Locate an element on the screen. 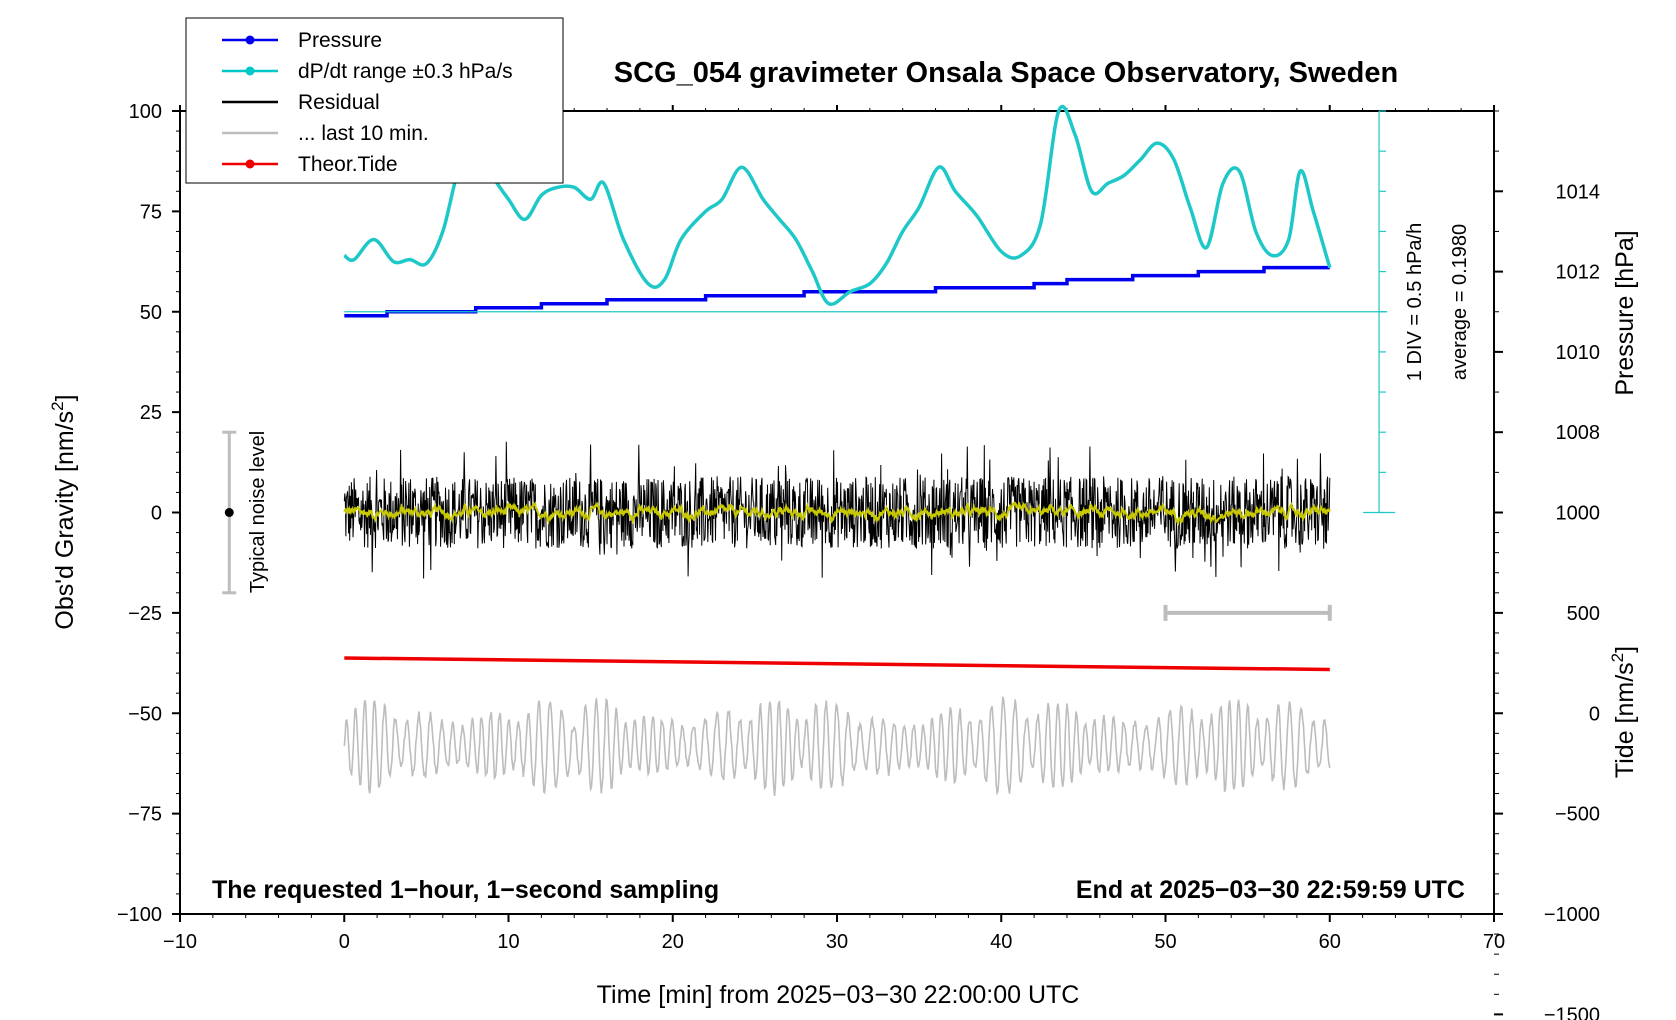 This screenshot has width=1676, height=1020. theor-tide-series is located at coordinates (837, 664).